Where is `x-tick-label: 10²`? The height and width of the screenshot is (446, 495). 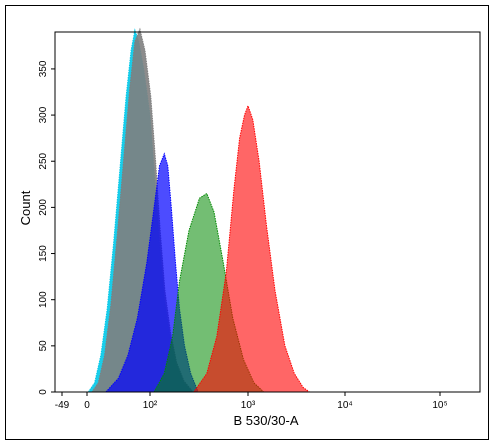
x-tick-label: 10² is located at coordinates (150, 405).